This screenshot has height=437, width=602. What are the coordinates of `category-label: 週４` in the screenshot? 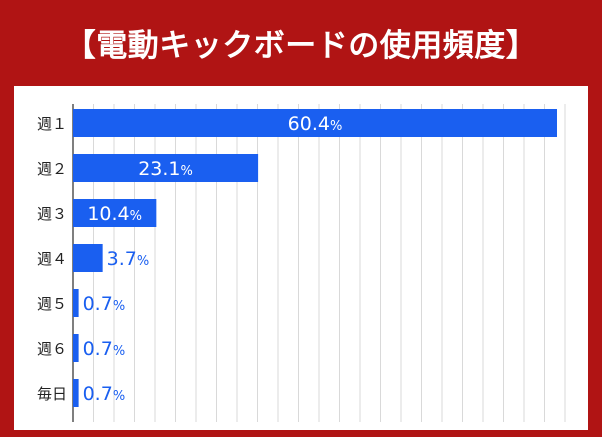 It's located at (52, 259).